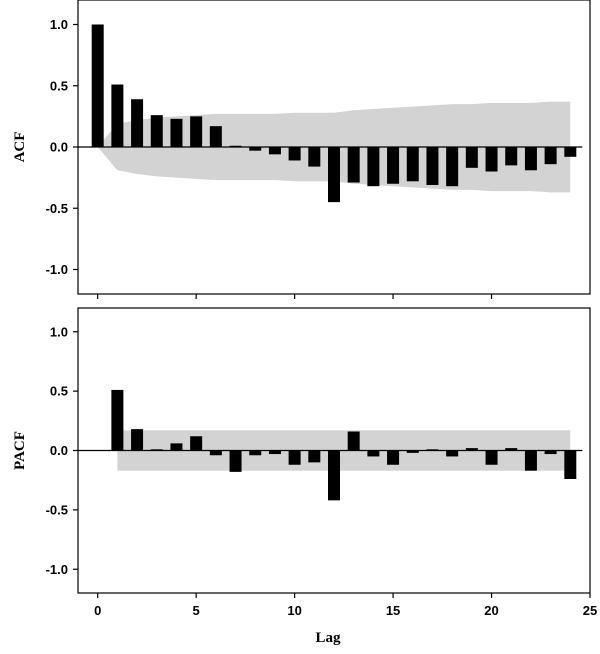 Image resolution: width=600 pixels, height=654 pixels. I want to click on acf-y-axis-title: ACF, so click(20, 147).